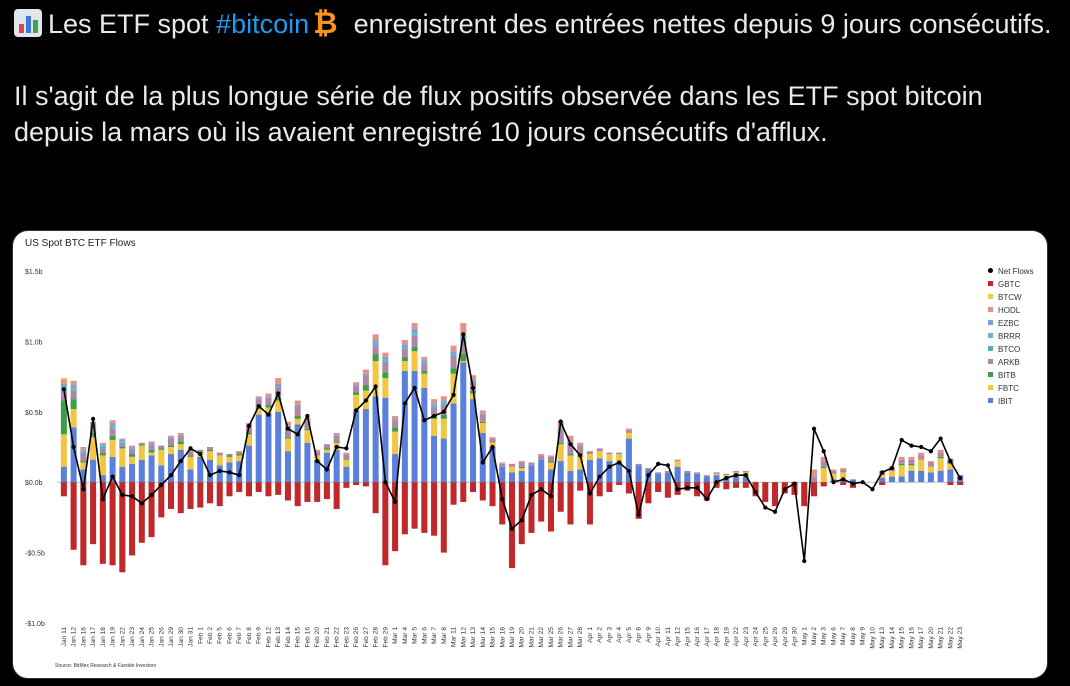 The width and height of the screenshot is (1070, 686). What do you see at coordinates (1011, 271) in the screenshot?
I see `legend-item: Net Flows` at bounding box center [1011, 271].